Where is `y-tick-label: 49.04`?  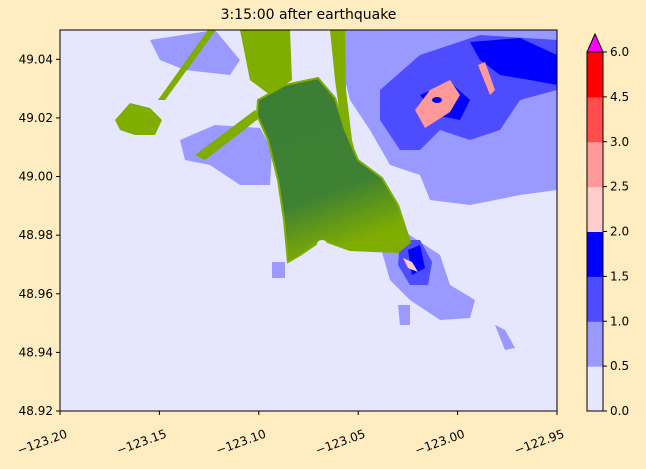 y-tick-label: 49.04 is located at coordinates (36, 59).